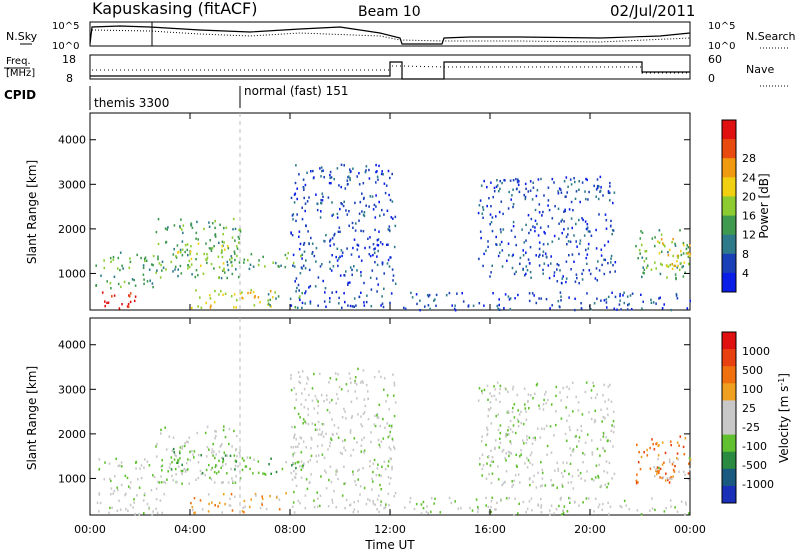 This screenshot has height=554, width=800. What do you see at coordinates (296, 91) in the screenshot?
I see `cpid-program-normal: normal (fast) 151` at bounding box center [296, 91].